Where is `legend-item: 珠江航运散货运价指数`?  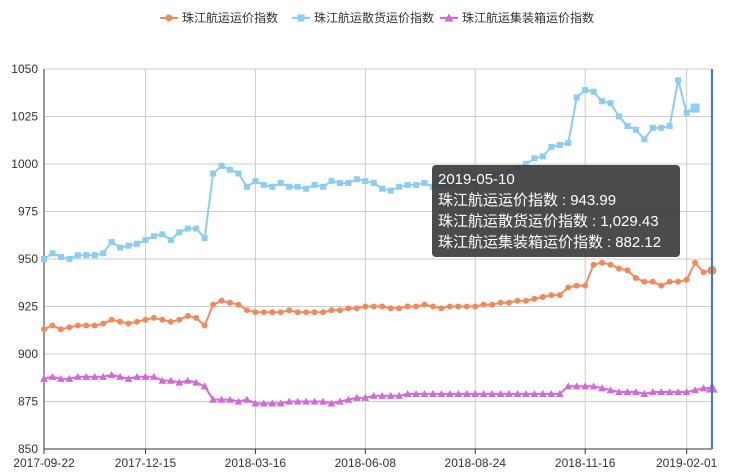
legend-item: 珠江航运散货运价指数 is located at coordinates (363, 17).